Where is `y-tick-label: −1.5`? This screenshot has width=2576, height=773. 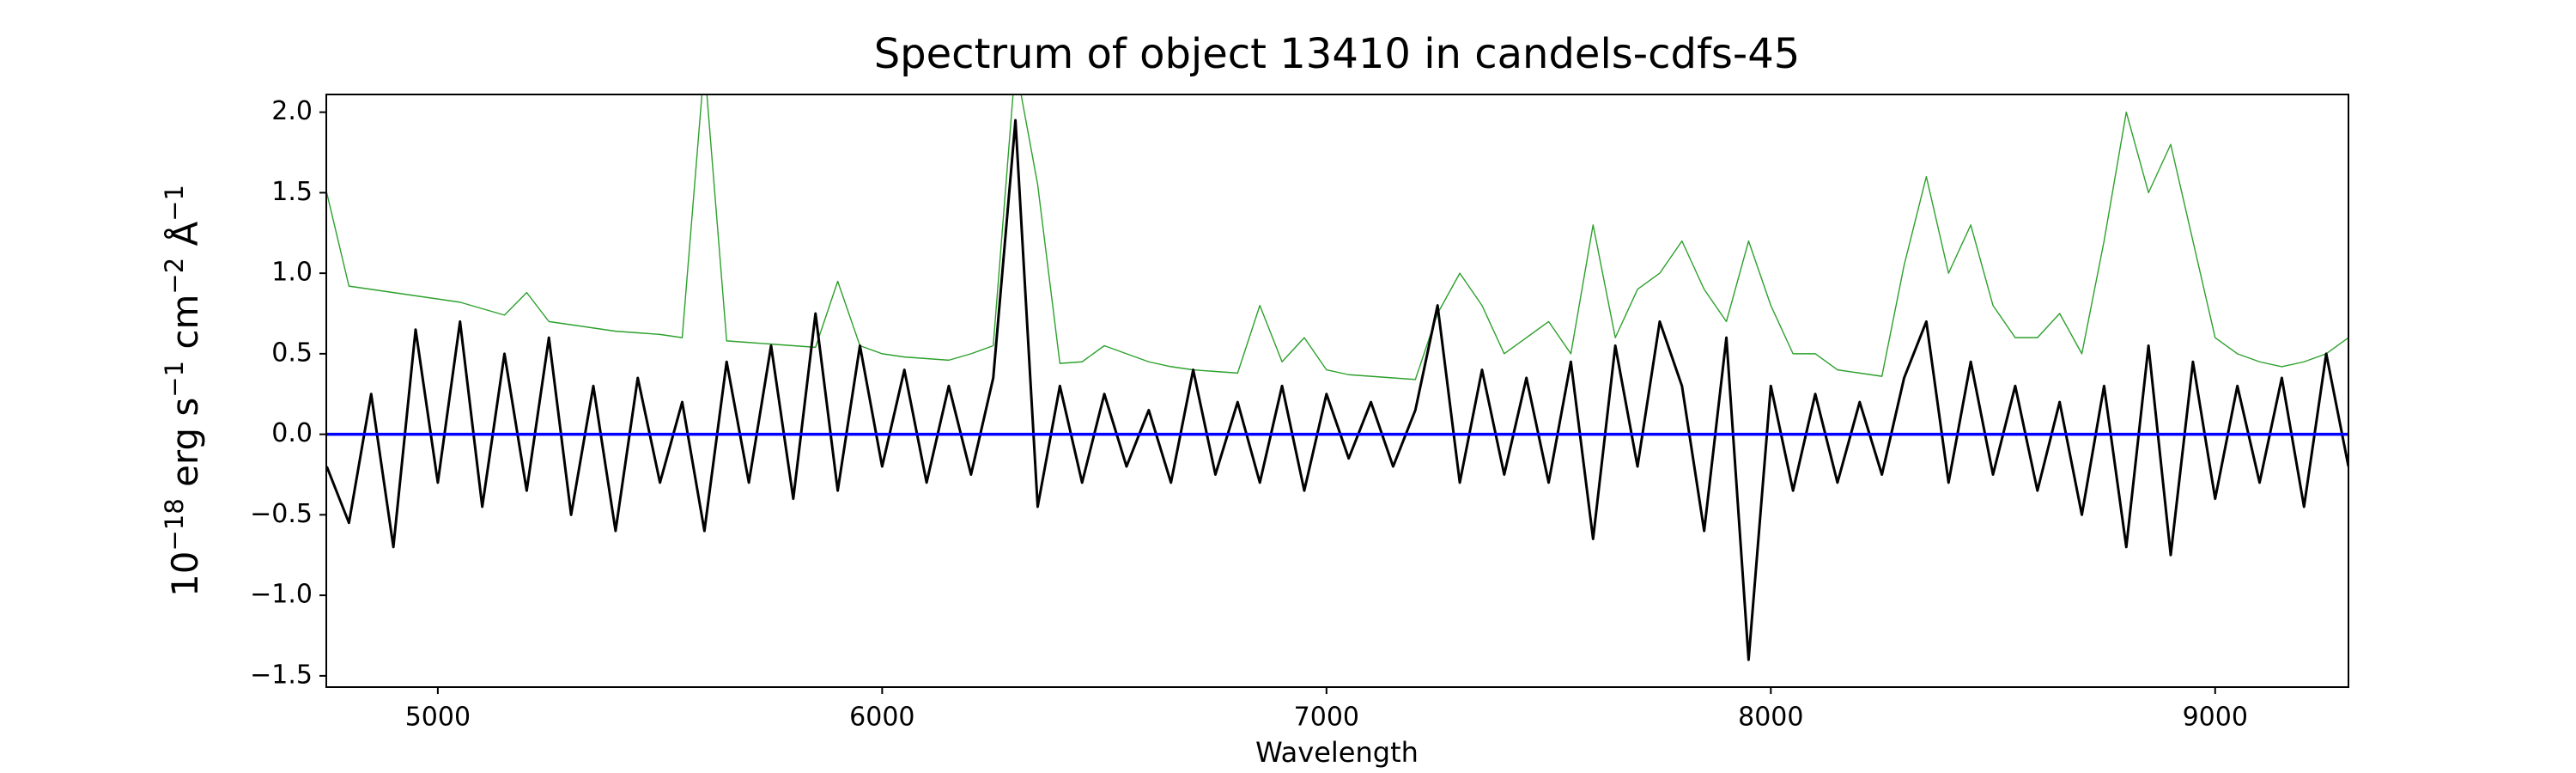
y-tick-label: −1.5 is located at coordinates (281, 675).